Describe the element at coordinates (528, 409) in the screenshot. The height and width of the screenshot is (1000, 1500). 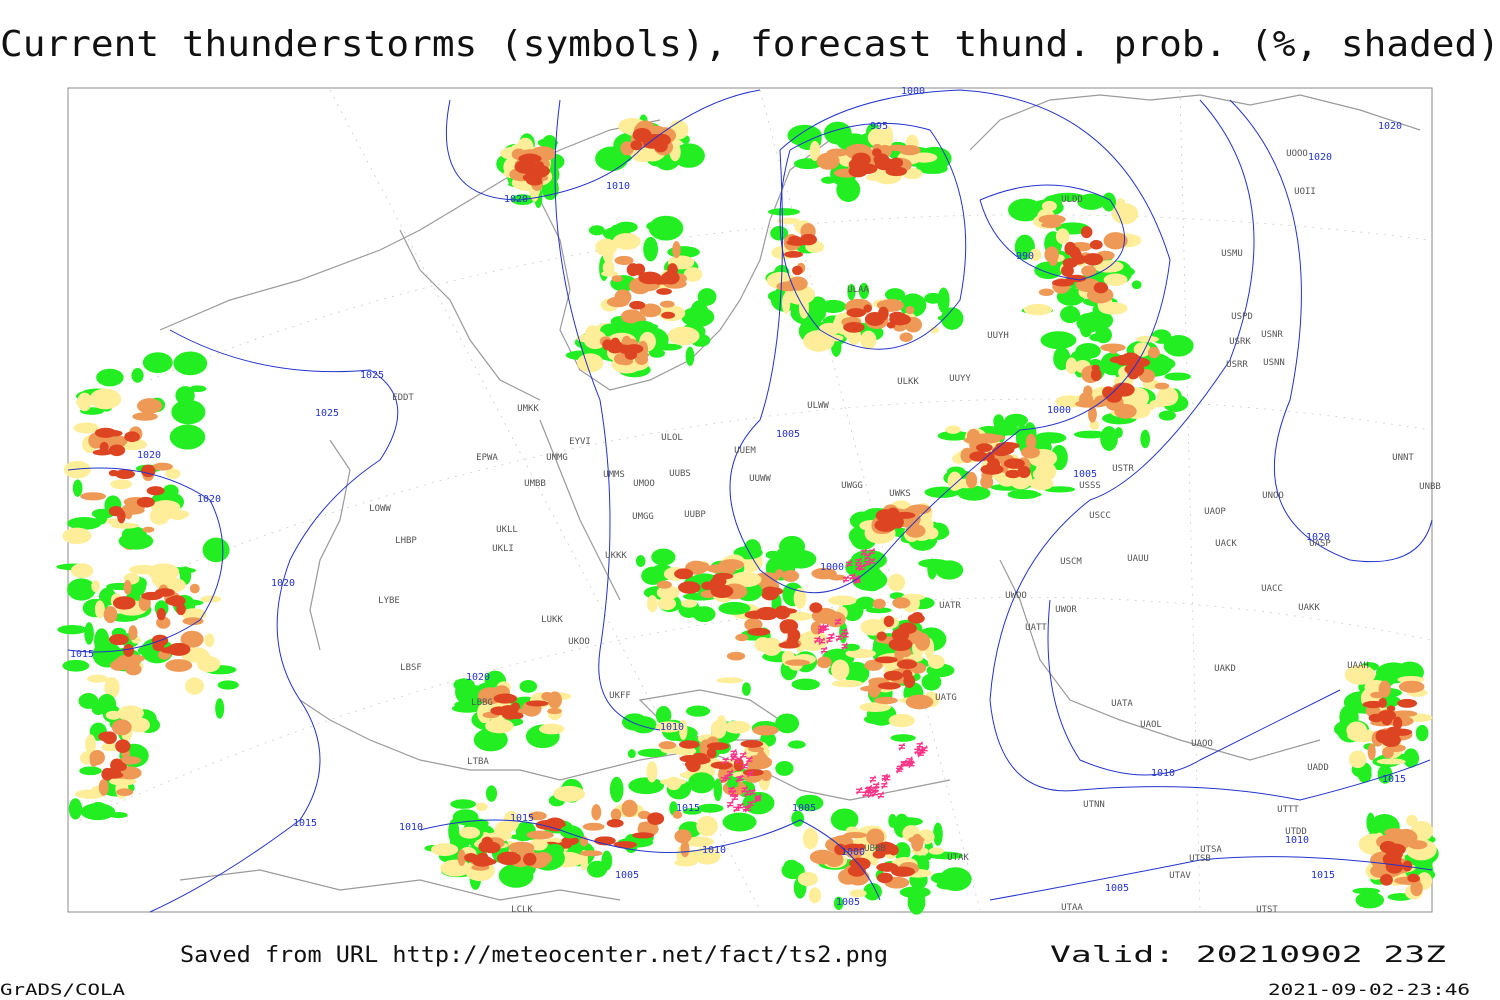
I see `station-label: UMKK` at that location.